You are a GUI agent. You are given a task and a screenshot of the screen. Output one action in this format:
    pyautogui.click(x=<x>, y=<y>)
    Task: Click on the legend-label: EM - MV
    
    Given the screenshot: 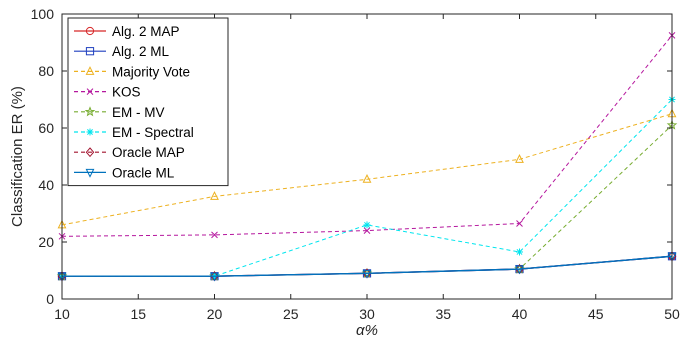 What is the action you would take?
    pyautogui.click(x=138, y=112)
    